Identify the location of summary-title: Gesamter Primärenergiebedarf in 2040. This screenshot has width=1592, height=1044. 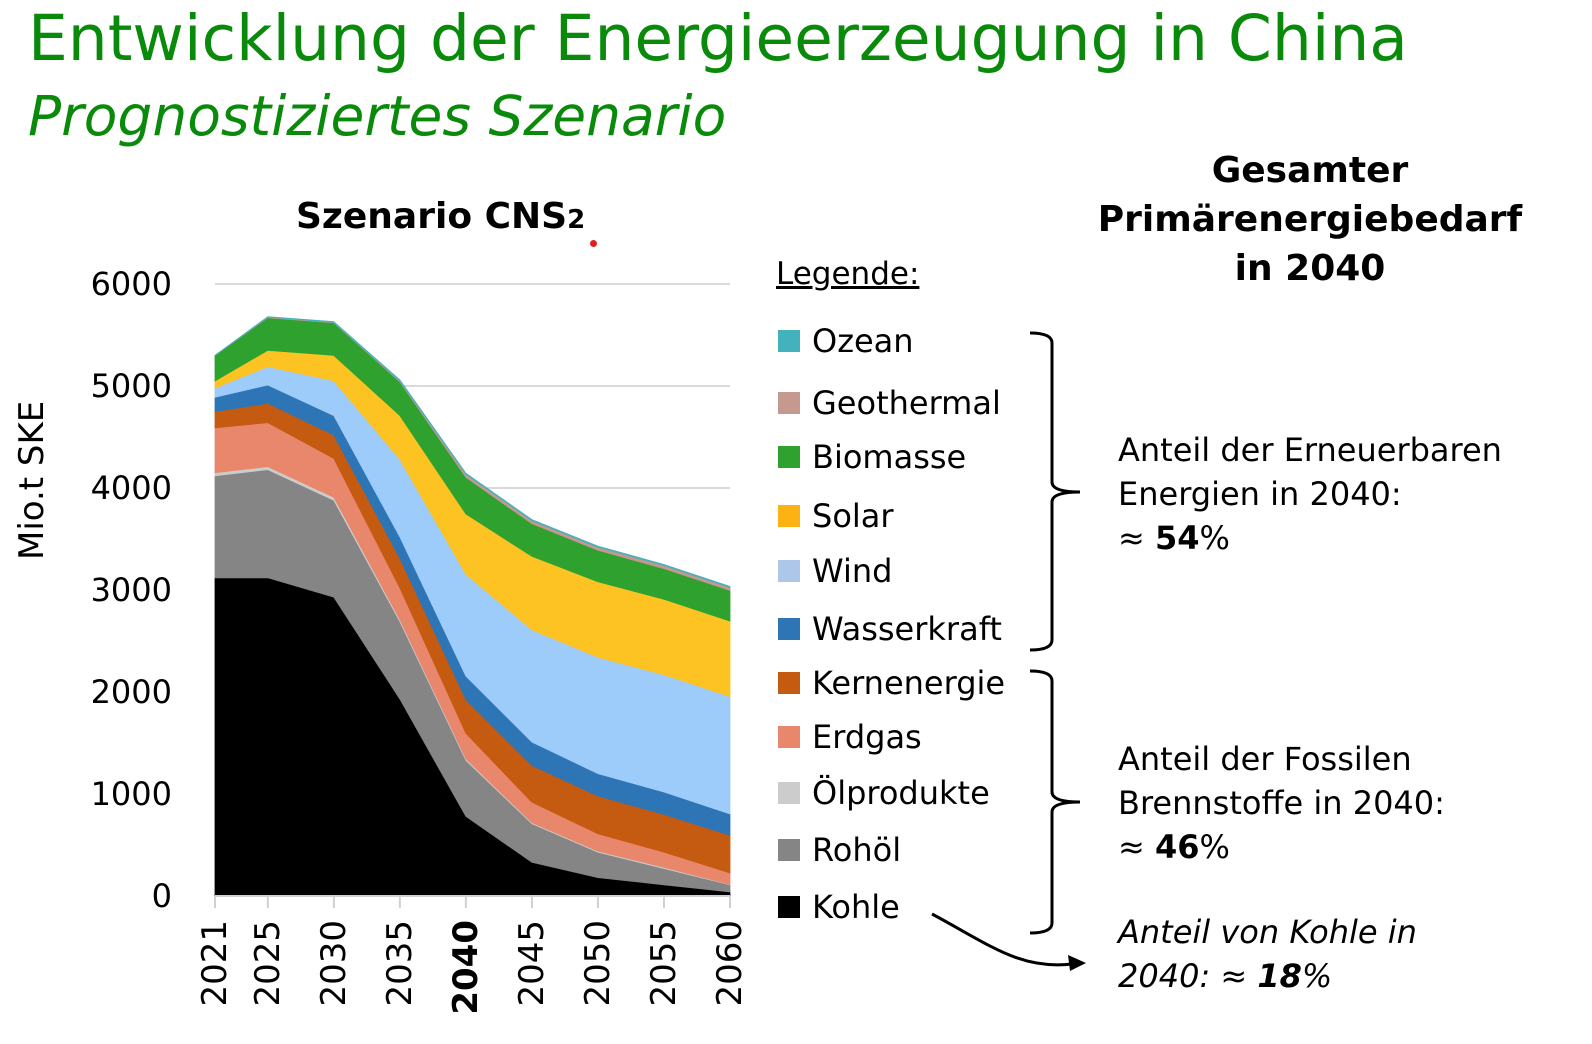
(1310, 219).